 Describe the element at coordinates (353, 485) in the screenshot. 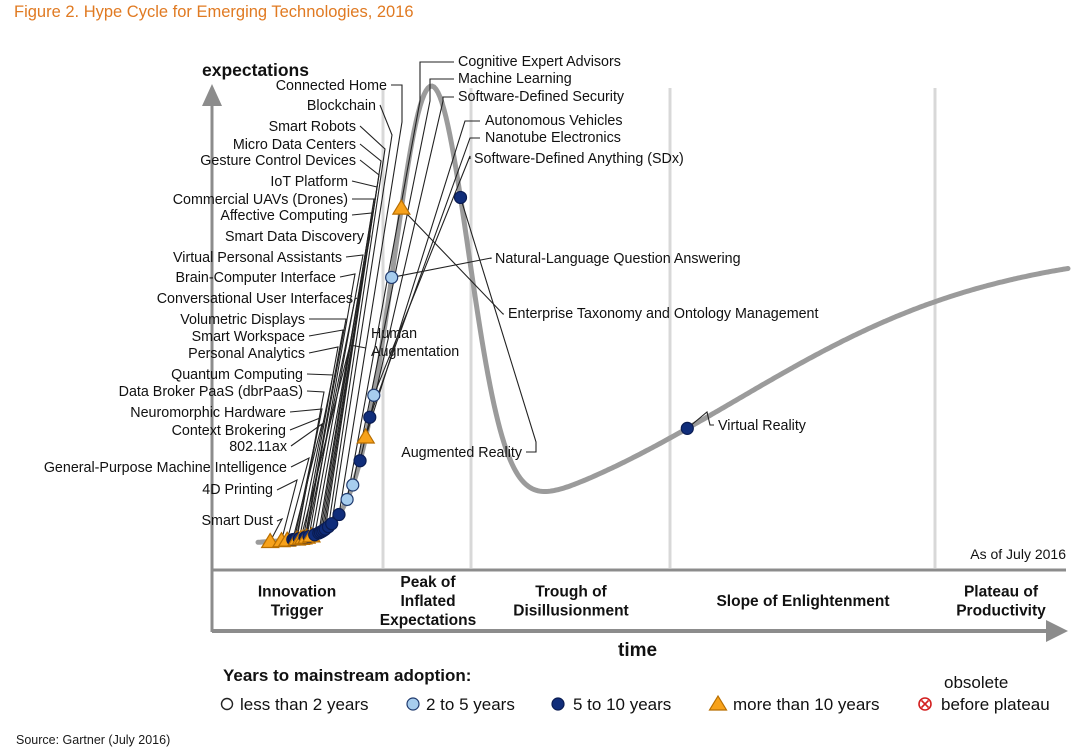

I see `tech-machine-learning-marker` at that location.